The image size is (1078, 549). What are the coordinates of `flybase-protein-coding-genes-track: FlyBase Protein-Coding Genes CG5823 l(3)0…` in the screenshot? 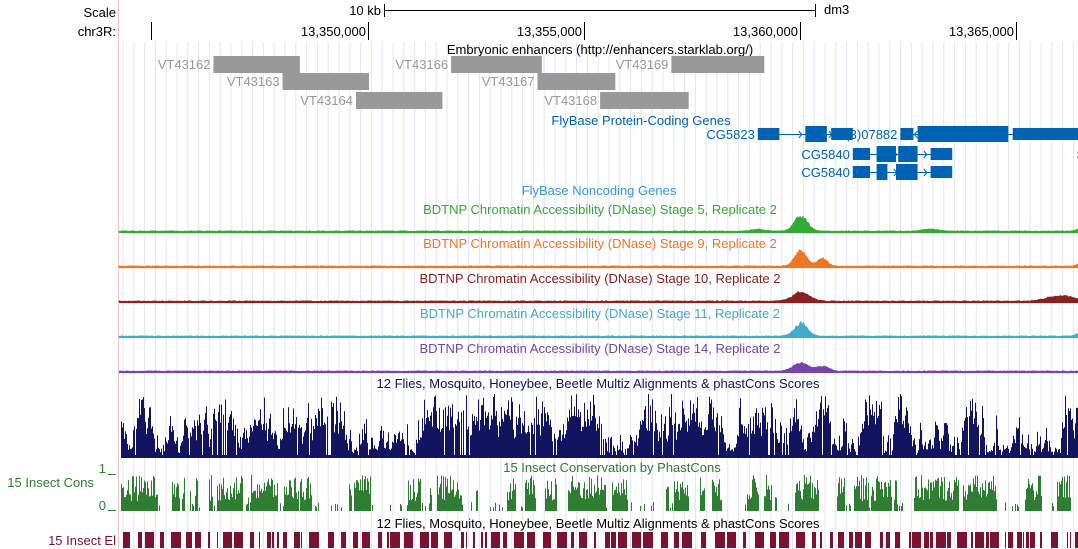 It's located at (814, 146).